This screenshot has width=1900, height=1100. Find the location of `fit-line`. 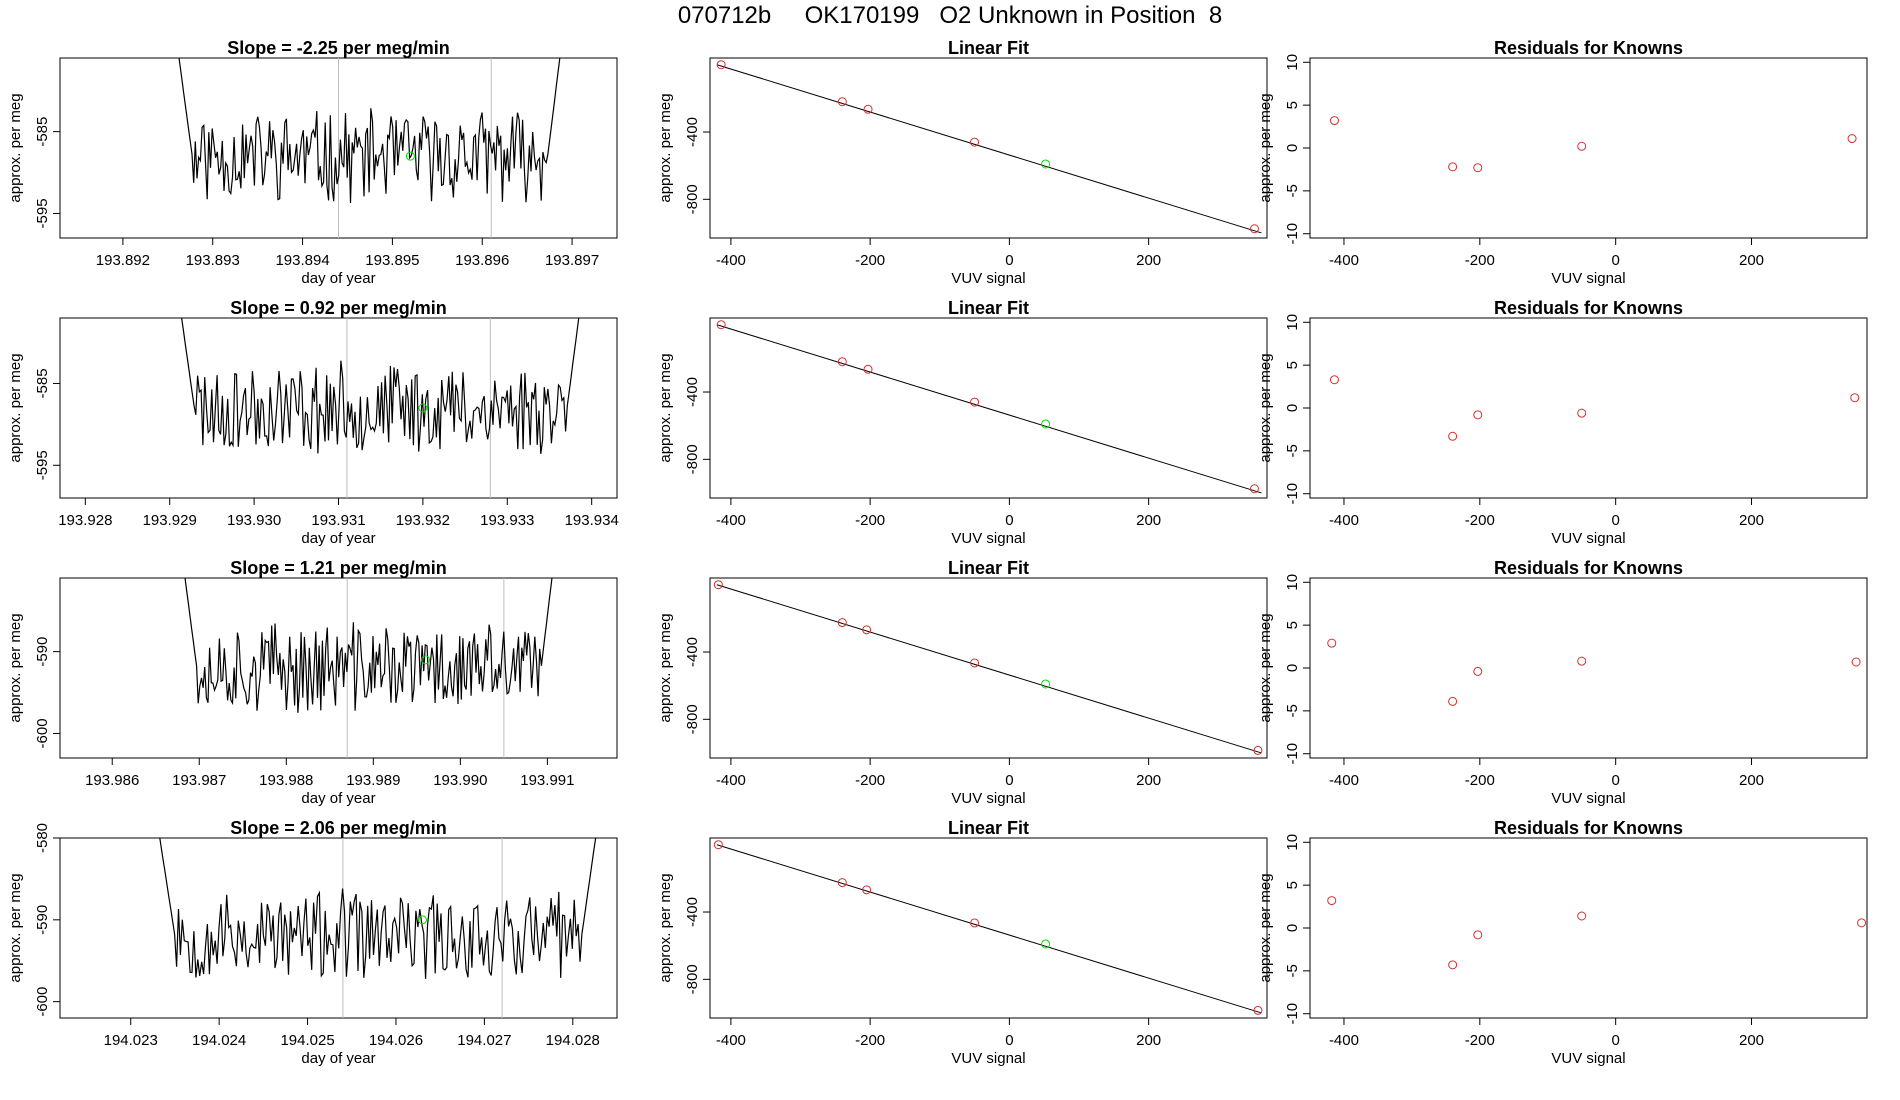

fit-line is located at coordinates (989, 669).